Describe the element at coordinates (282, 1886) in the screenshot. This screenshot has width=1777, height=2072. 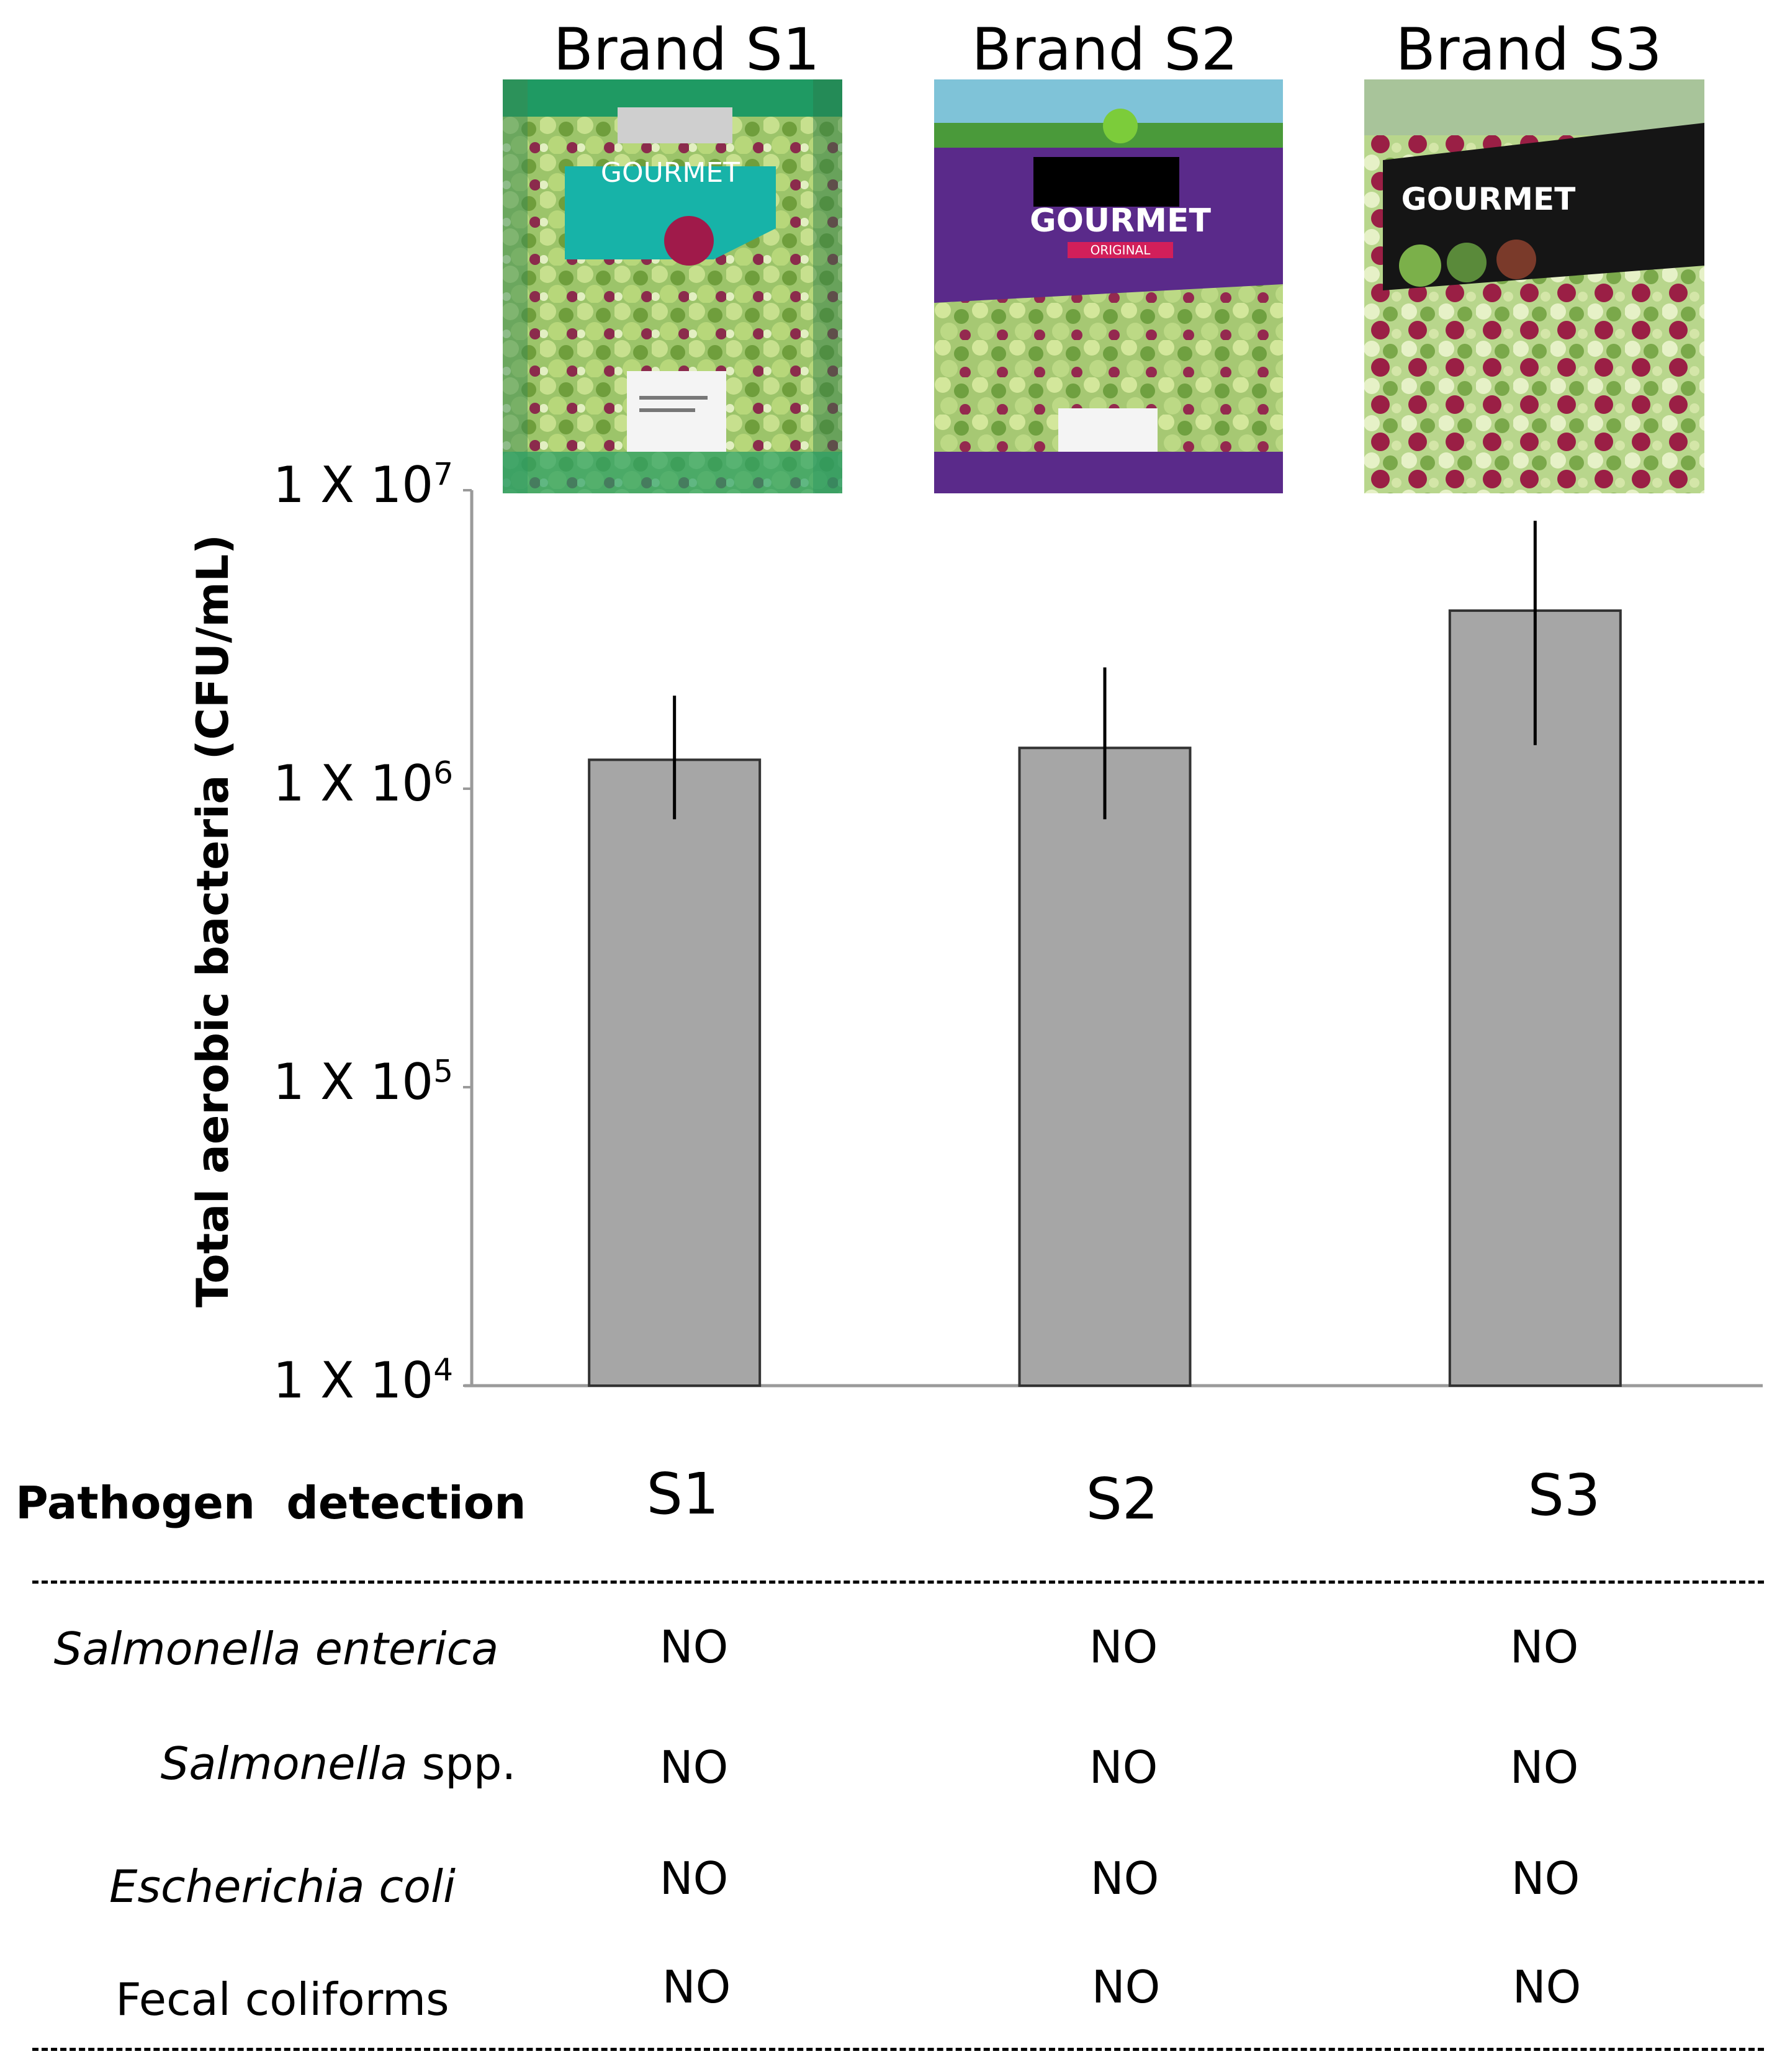
I see `pathogen-name: Escherichia coli` at that location.